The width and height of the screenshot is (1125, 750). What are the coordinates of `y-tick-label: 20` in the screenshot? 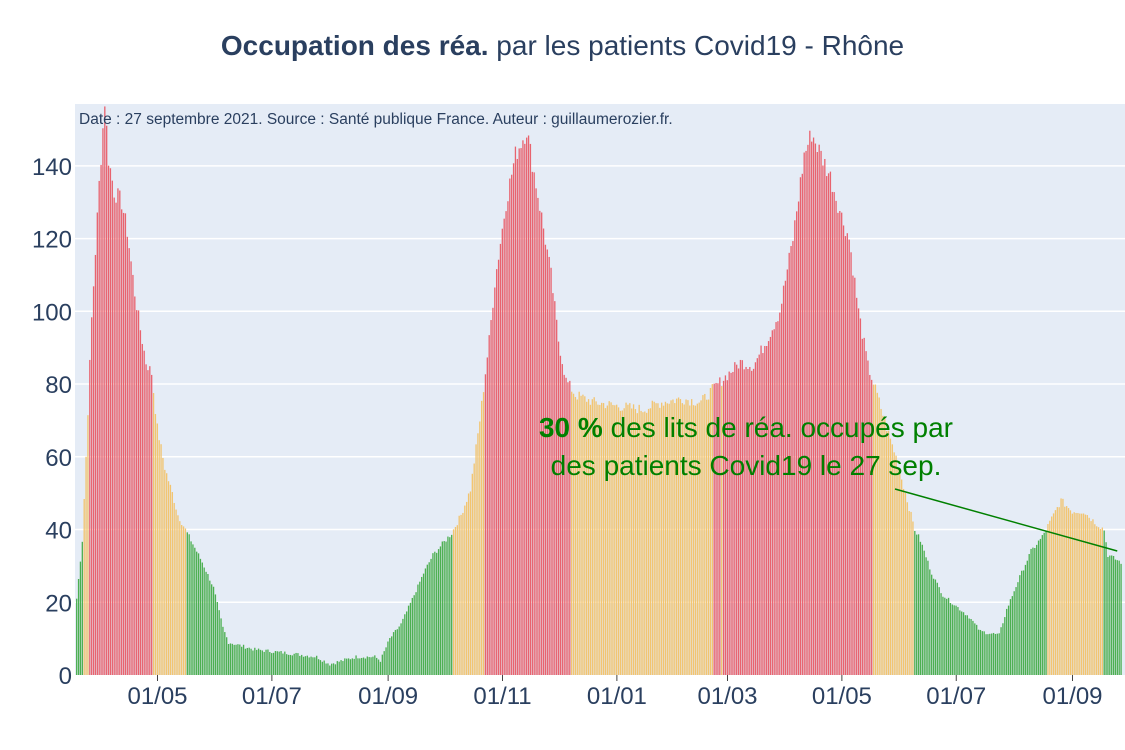 It's located at (58, 603).